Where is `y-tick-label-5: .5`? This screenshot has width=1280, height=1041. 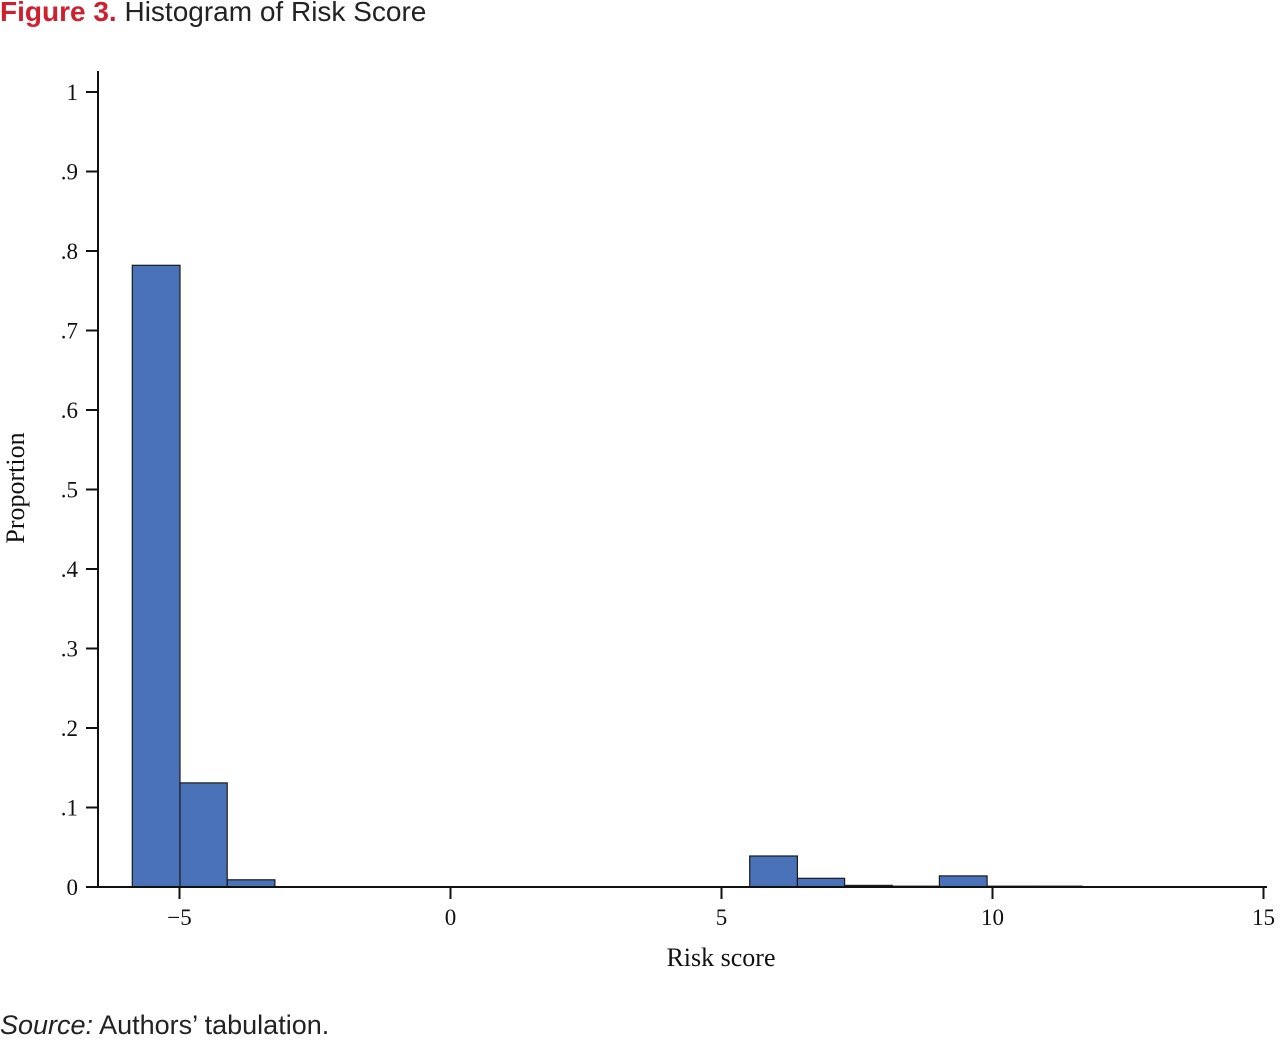
y-tick-label-5: .5 is located at coordinates (69, 490).